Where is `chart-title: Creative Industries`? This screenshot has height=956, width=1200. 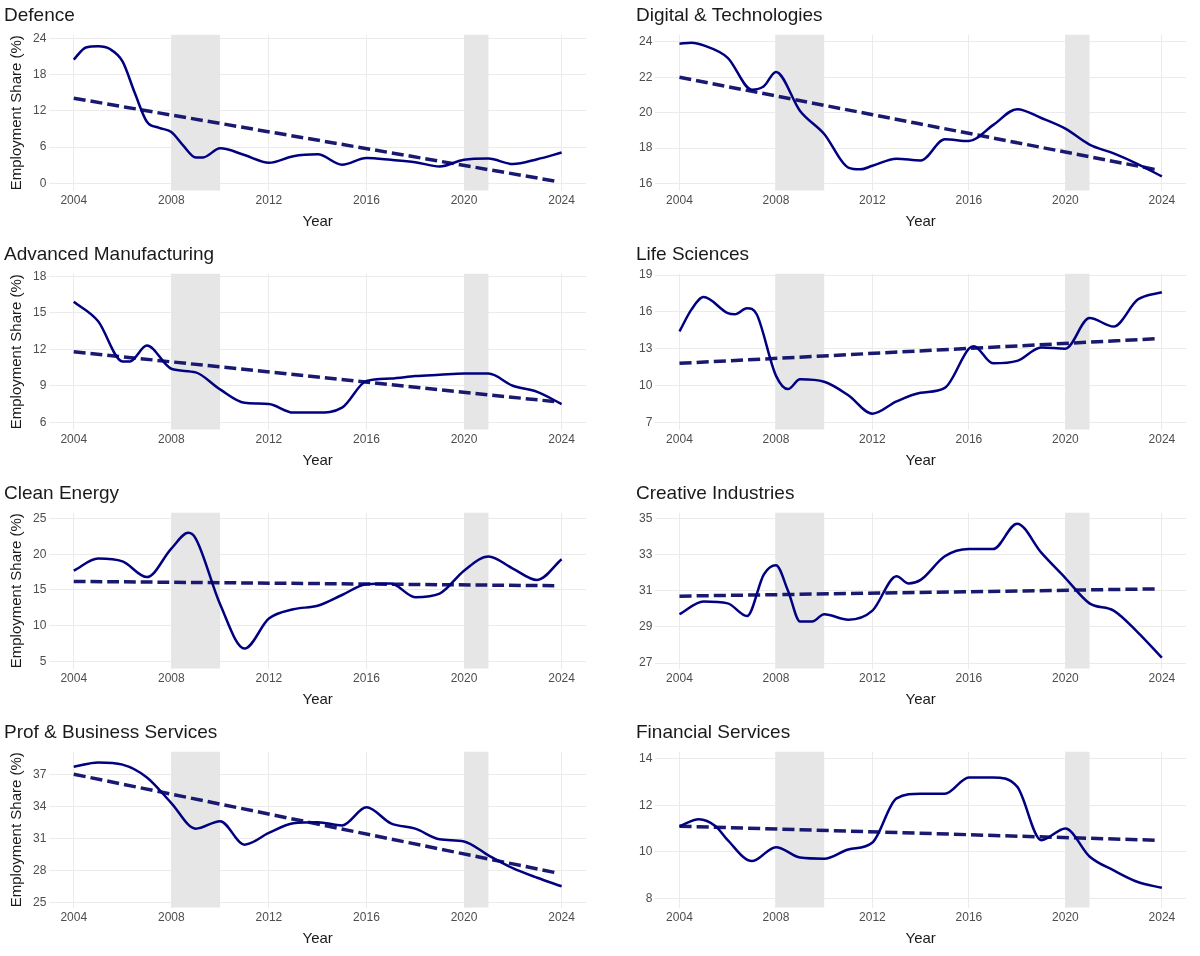 chart-title: Creative Industries is located at coordinates (715, 492).